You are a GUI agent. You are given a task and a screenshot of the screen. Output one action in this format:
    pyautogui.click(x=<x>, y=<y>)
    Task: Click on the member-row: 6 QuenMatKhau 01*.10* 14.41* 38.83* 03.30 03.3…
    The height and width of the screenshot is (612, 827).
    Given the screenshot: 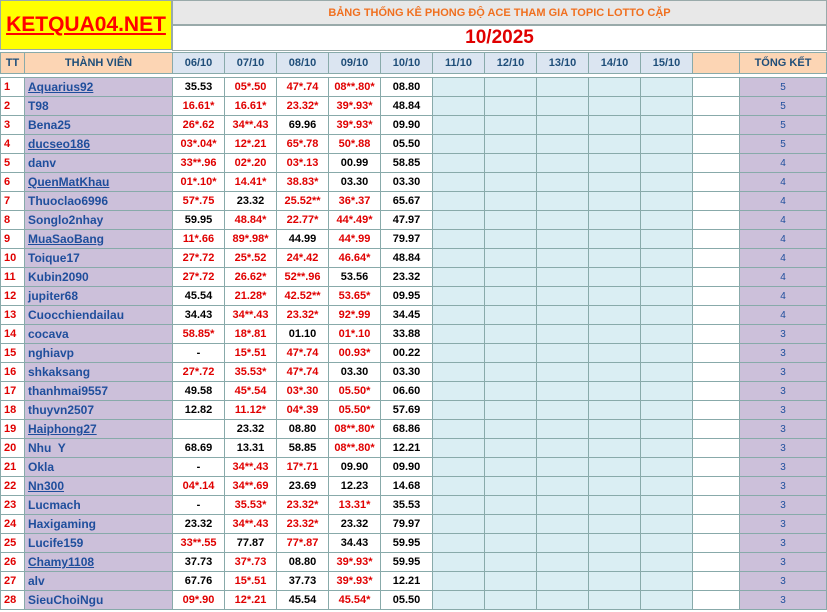 What is the action you would take?
    pyautogui.click(x=413, y=182)
    